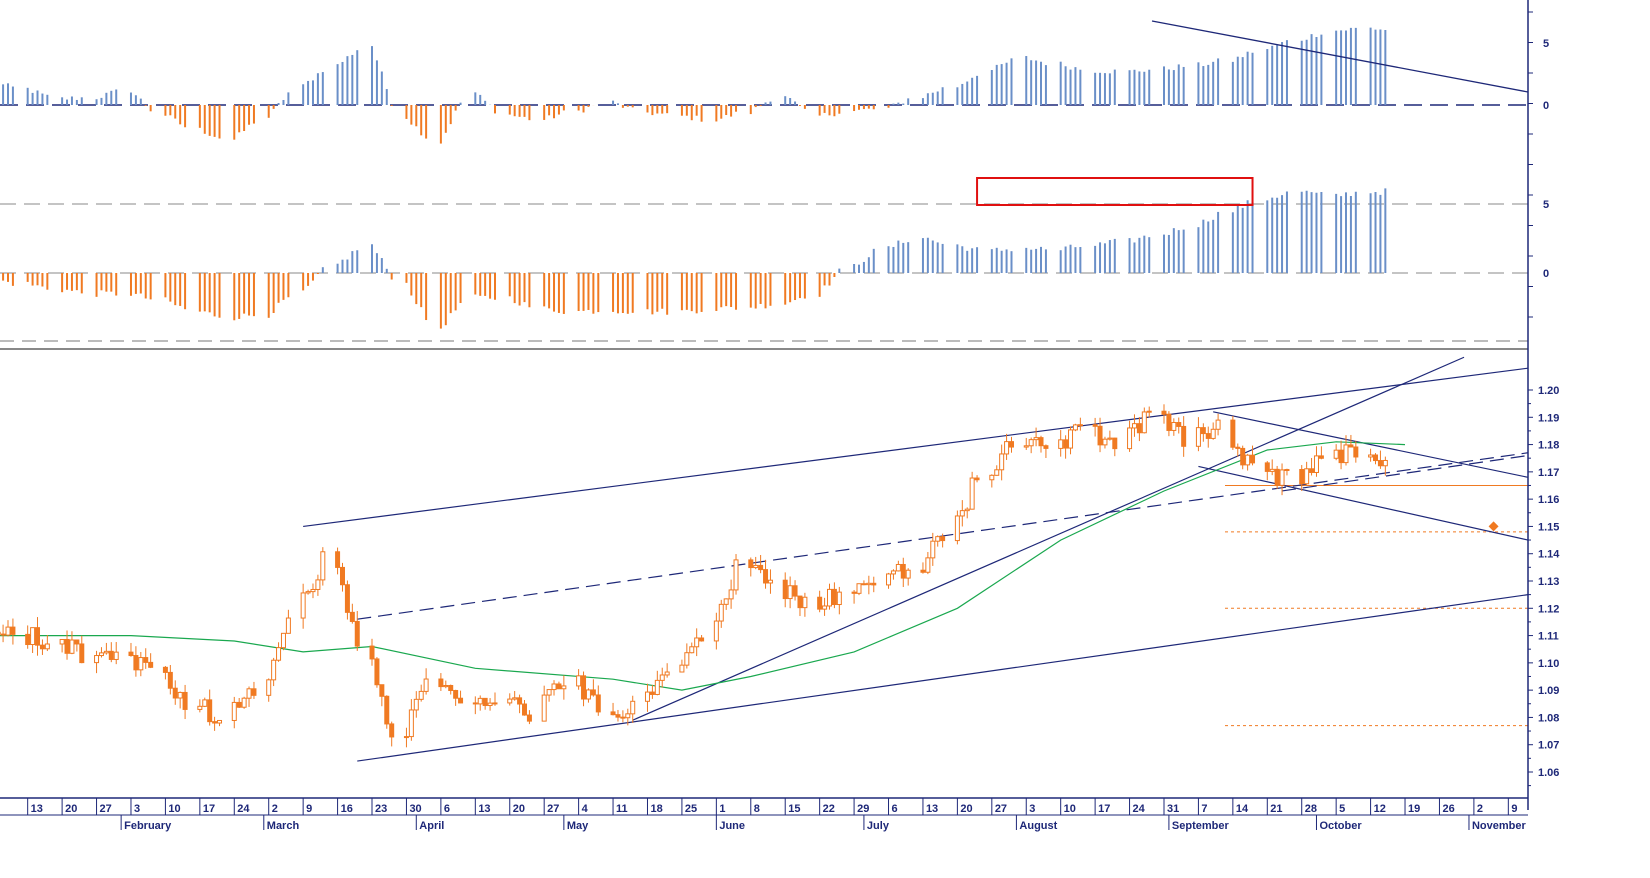 The width and height of the screenshot is (1650, 878). What do you see at coordinates (137, 809) in the screenshot?
I see `x-axis-day-label: 3` at bounding box center [137, 809].